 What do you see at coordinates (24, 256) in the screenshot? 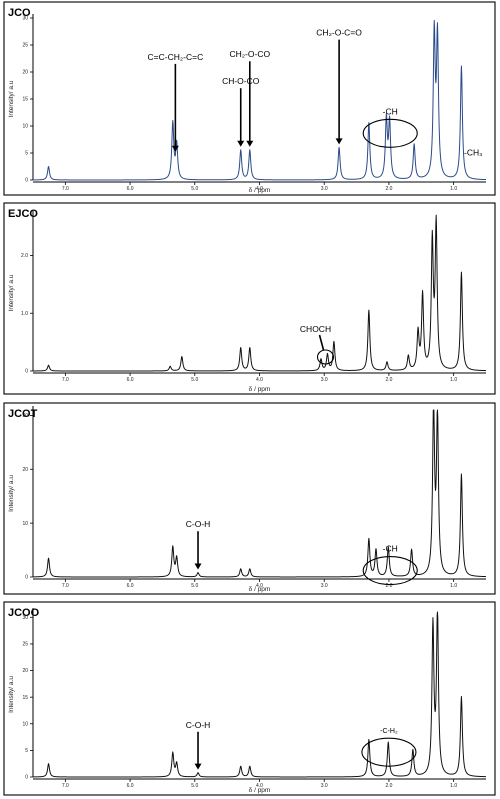
I see `y-tick-label: 2.0` at bounding box center [24, 256].